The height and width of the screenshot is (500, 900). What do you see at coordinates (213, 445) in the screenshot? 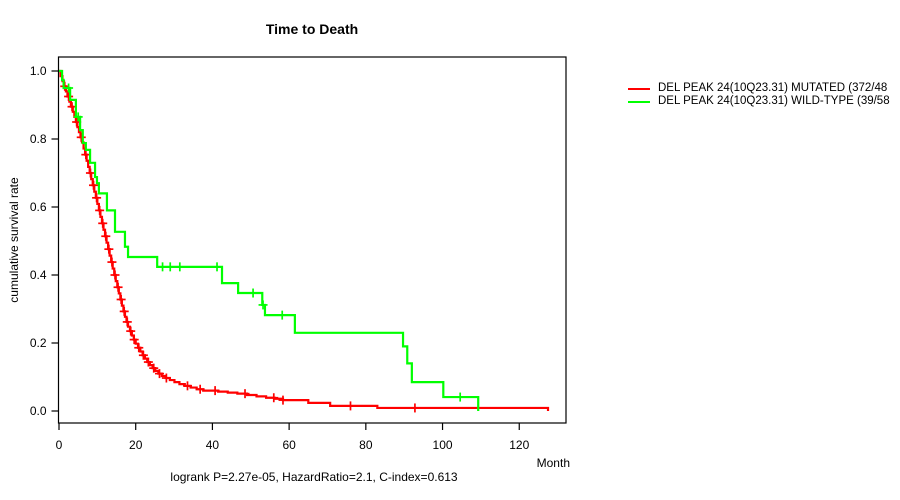
I see `x-tick-label: 40` at bounding box center [213, 445].